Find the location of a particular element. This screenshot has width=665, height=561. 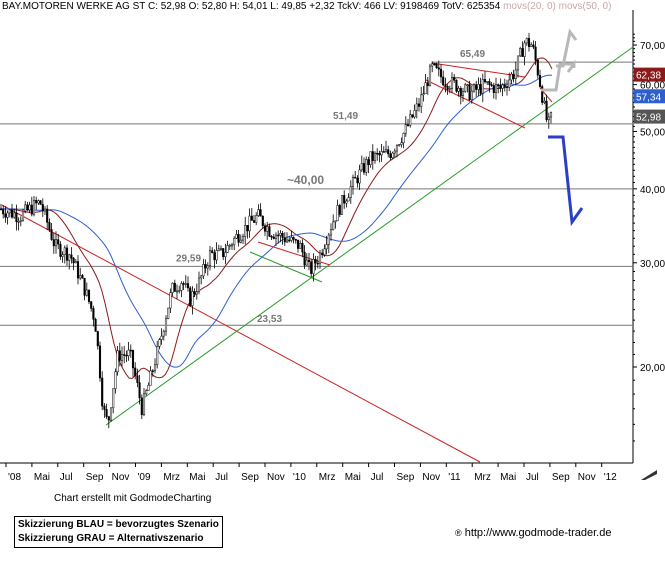

open-value: O: 52,80 is located at coordinates (207, 6).